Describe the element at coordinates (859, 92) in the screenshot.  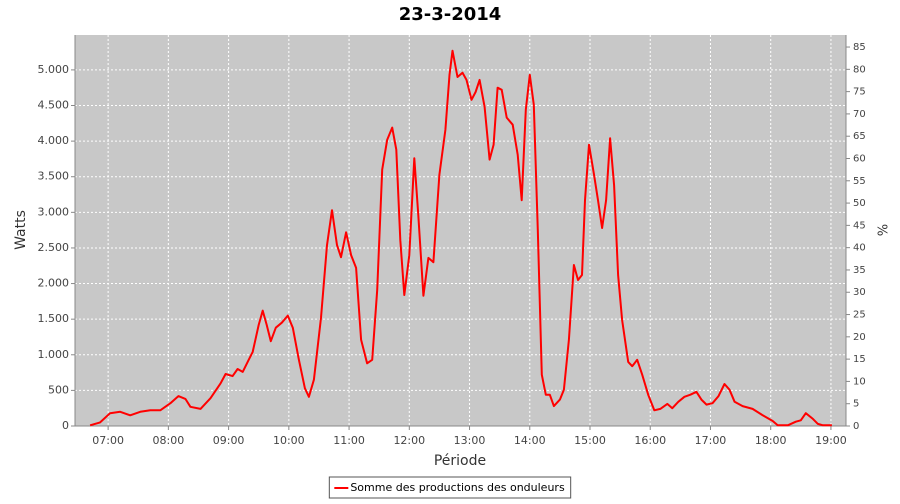
I see `y2-tick-label: 75` at that location.